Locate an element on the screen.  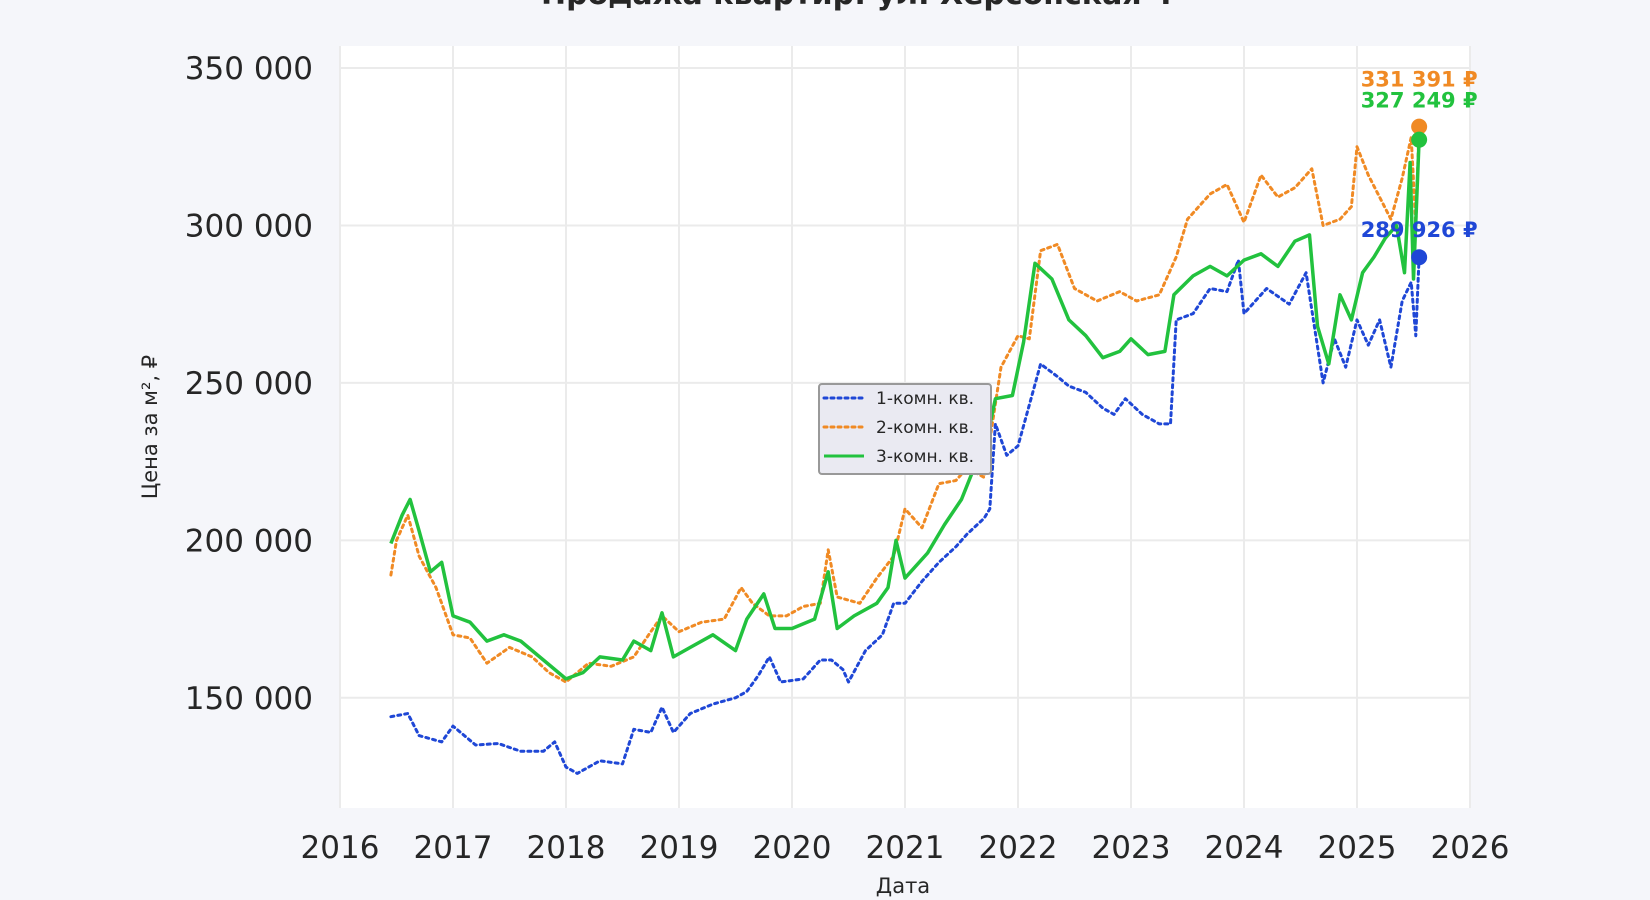
x-tick-label: 2021 is located at coordinates (905, 848).